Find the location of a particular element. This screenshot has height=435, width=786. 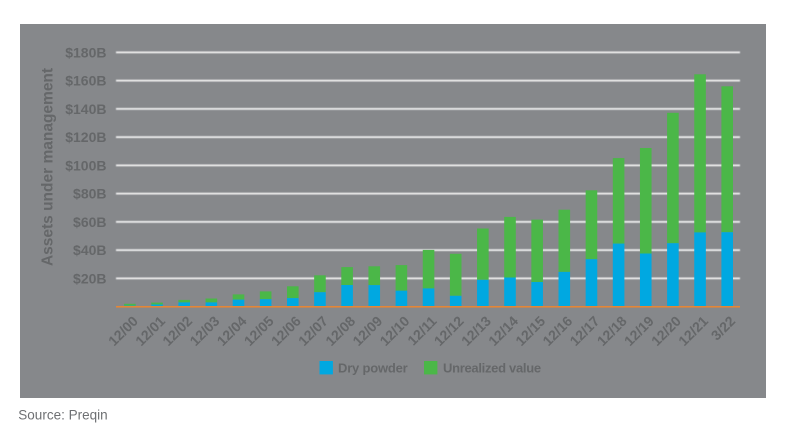

svg-text: Assets under management is located at coordinates (47, 167).